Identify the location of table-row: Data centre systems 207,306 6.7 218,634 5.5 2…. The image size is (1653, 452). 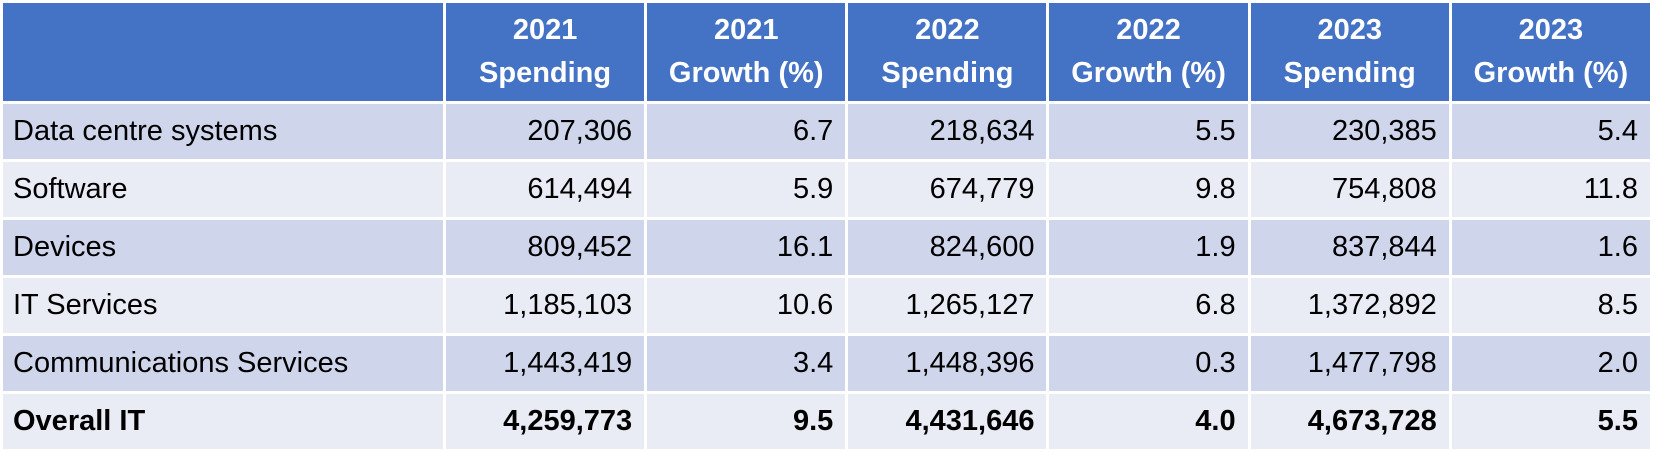
(826, 131).